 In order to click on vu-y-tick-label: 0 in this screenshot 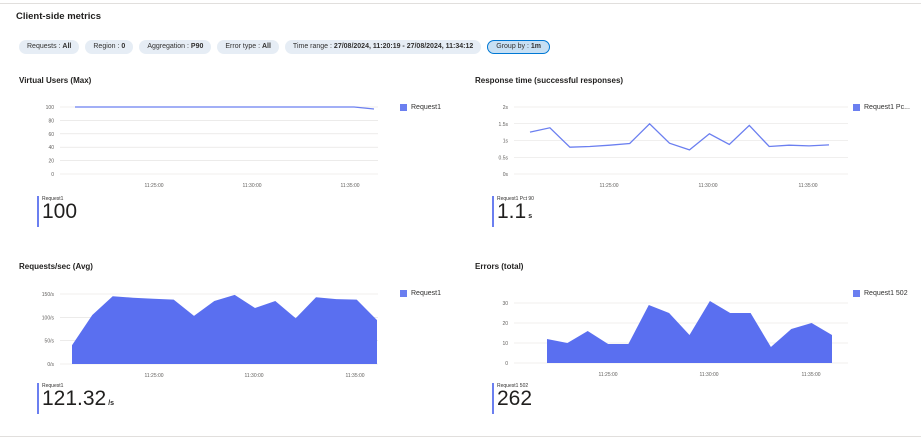, I will do `click(52, 175)`.